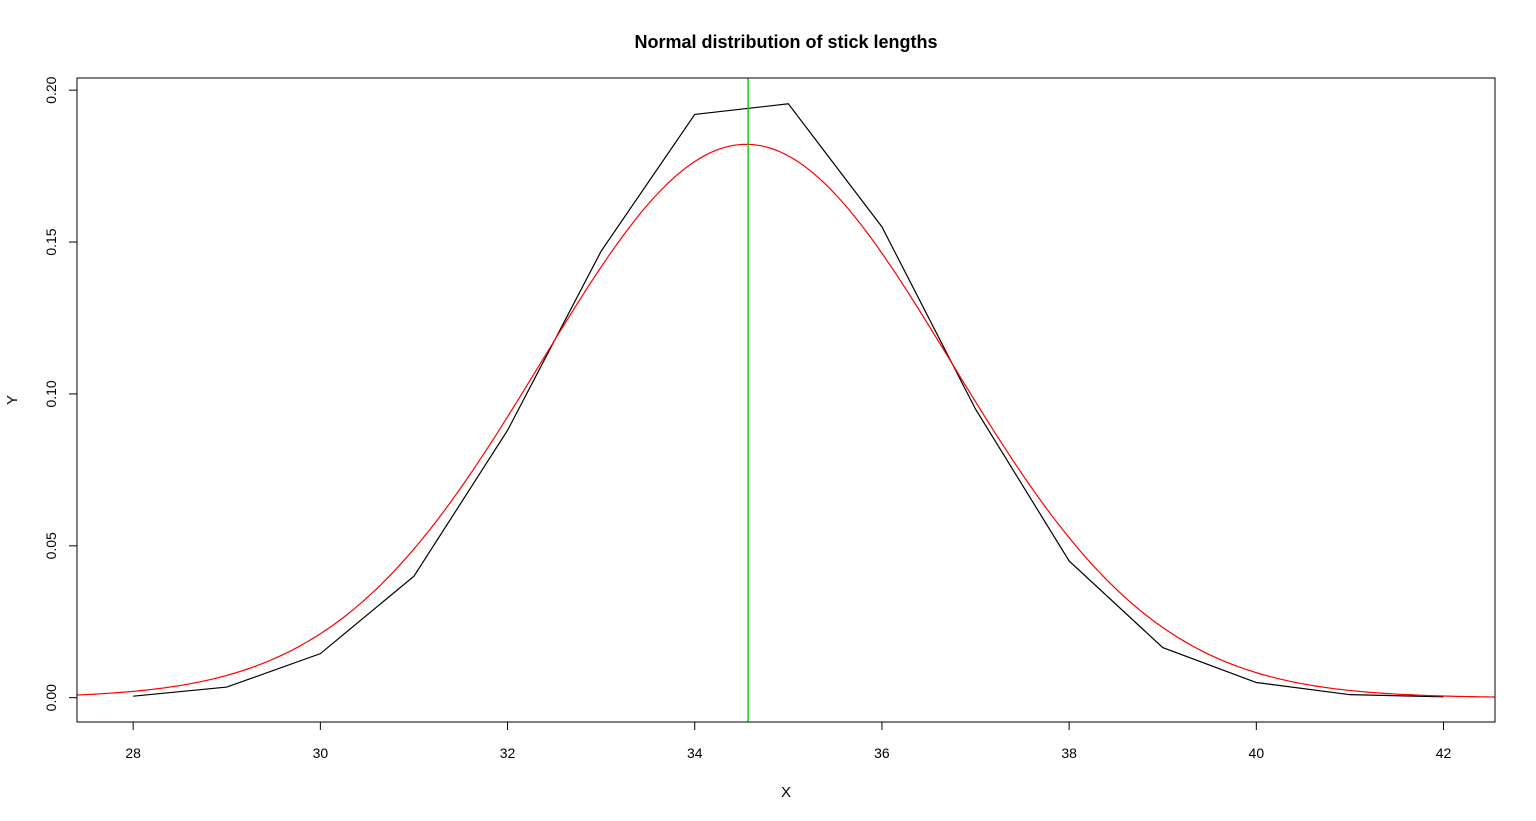 The image size is (1536, 821). Describe the element at coordinates (785, 42) in the screenshot. I see `chart-title: Normal distribution of stick lengths` at that location.